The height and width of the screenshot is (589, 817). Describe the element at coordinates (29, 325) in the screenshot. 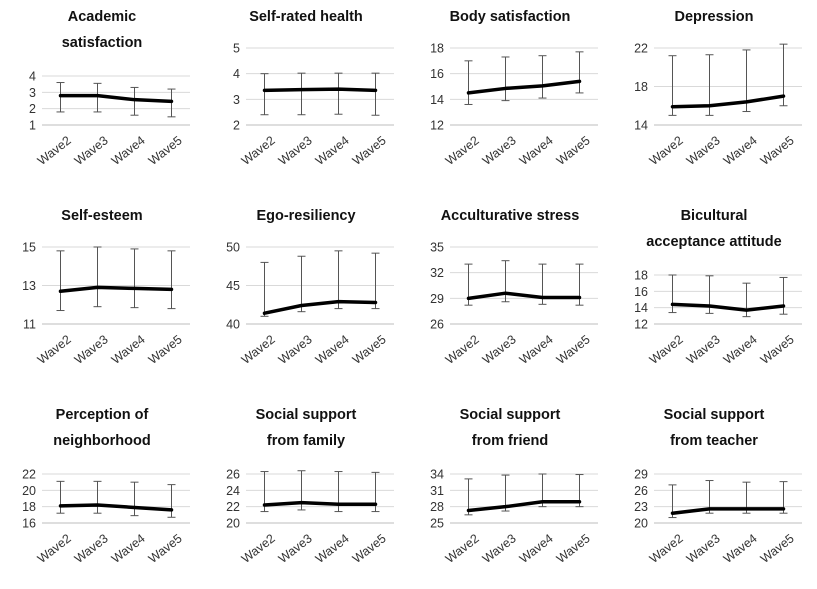

I see `y-tick-label: 11` at that location.